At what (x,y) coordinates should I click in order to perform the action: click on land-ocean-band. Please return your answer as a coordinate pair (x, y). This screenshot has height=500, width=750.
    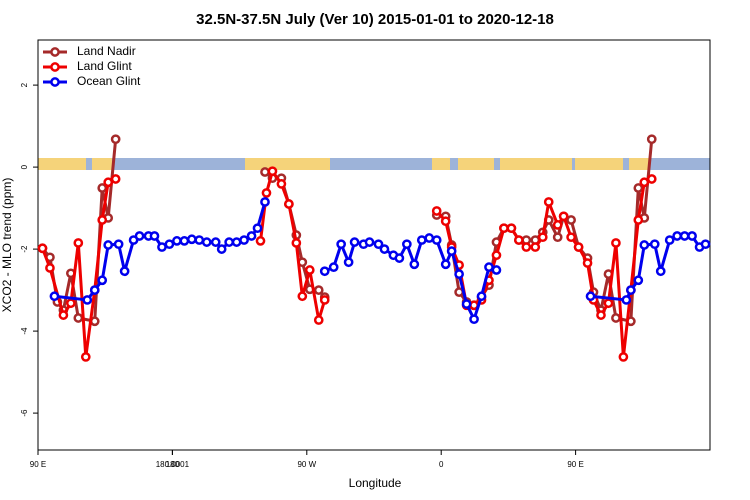
    Looking at the image, I should click on (374, 164).